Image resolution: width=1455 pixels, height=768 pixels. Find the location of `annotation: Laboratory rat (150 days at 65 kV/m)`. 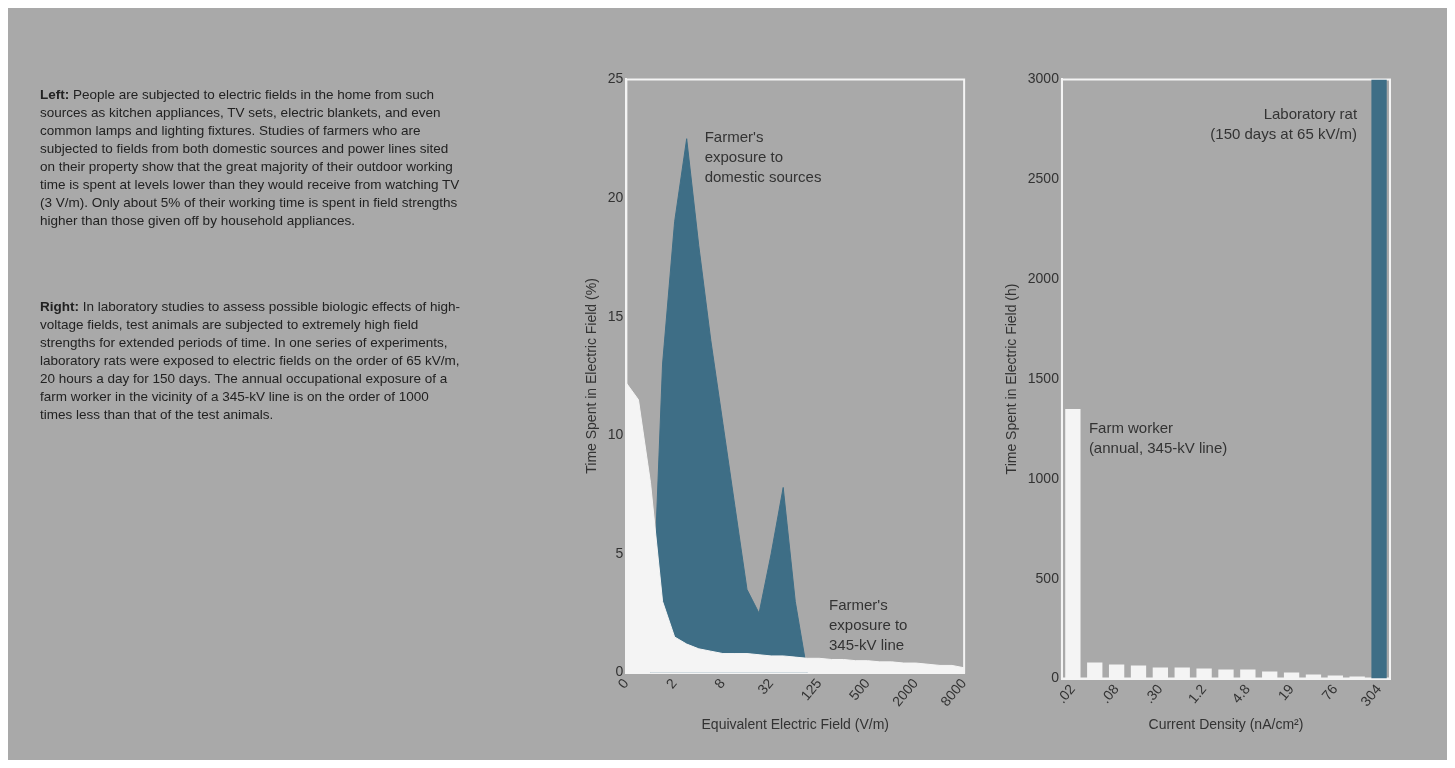

annotation: Laboratory rat (150 days at 65 kV/m) is located at coordinates (1284, 124).